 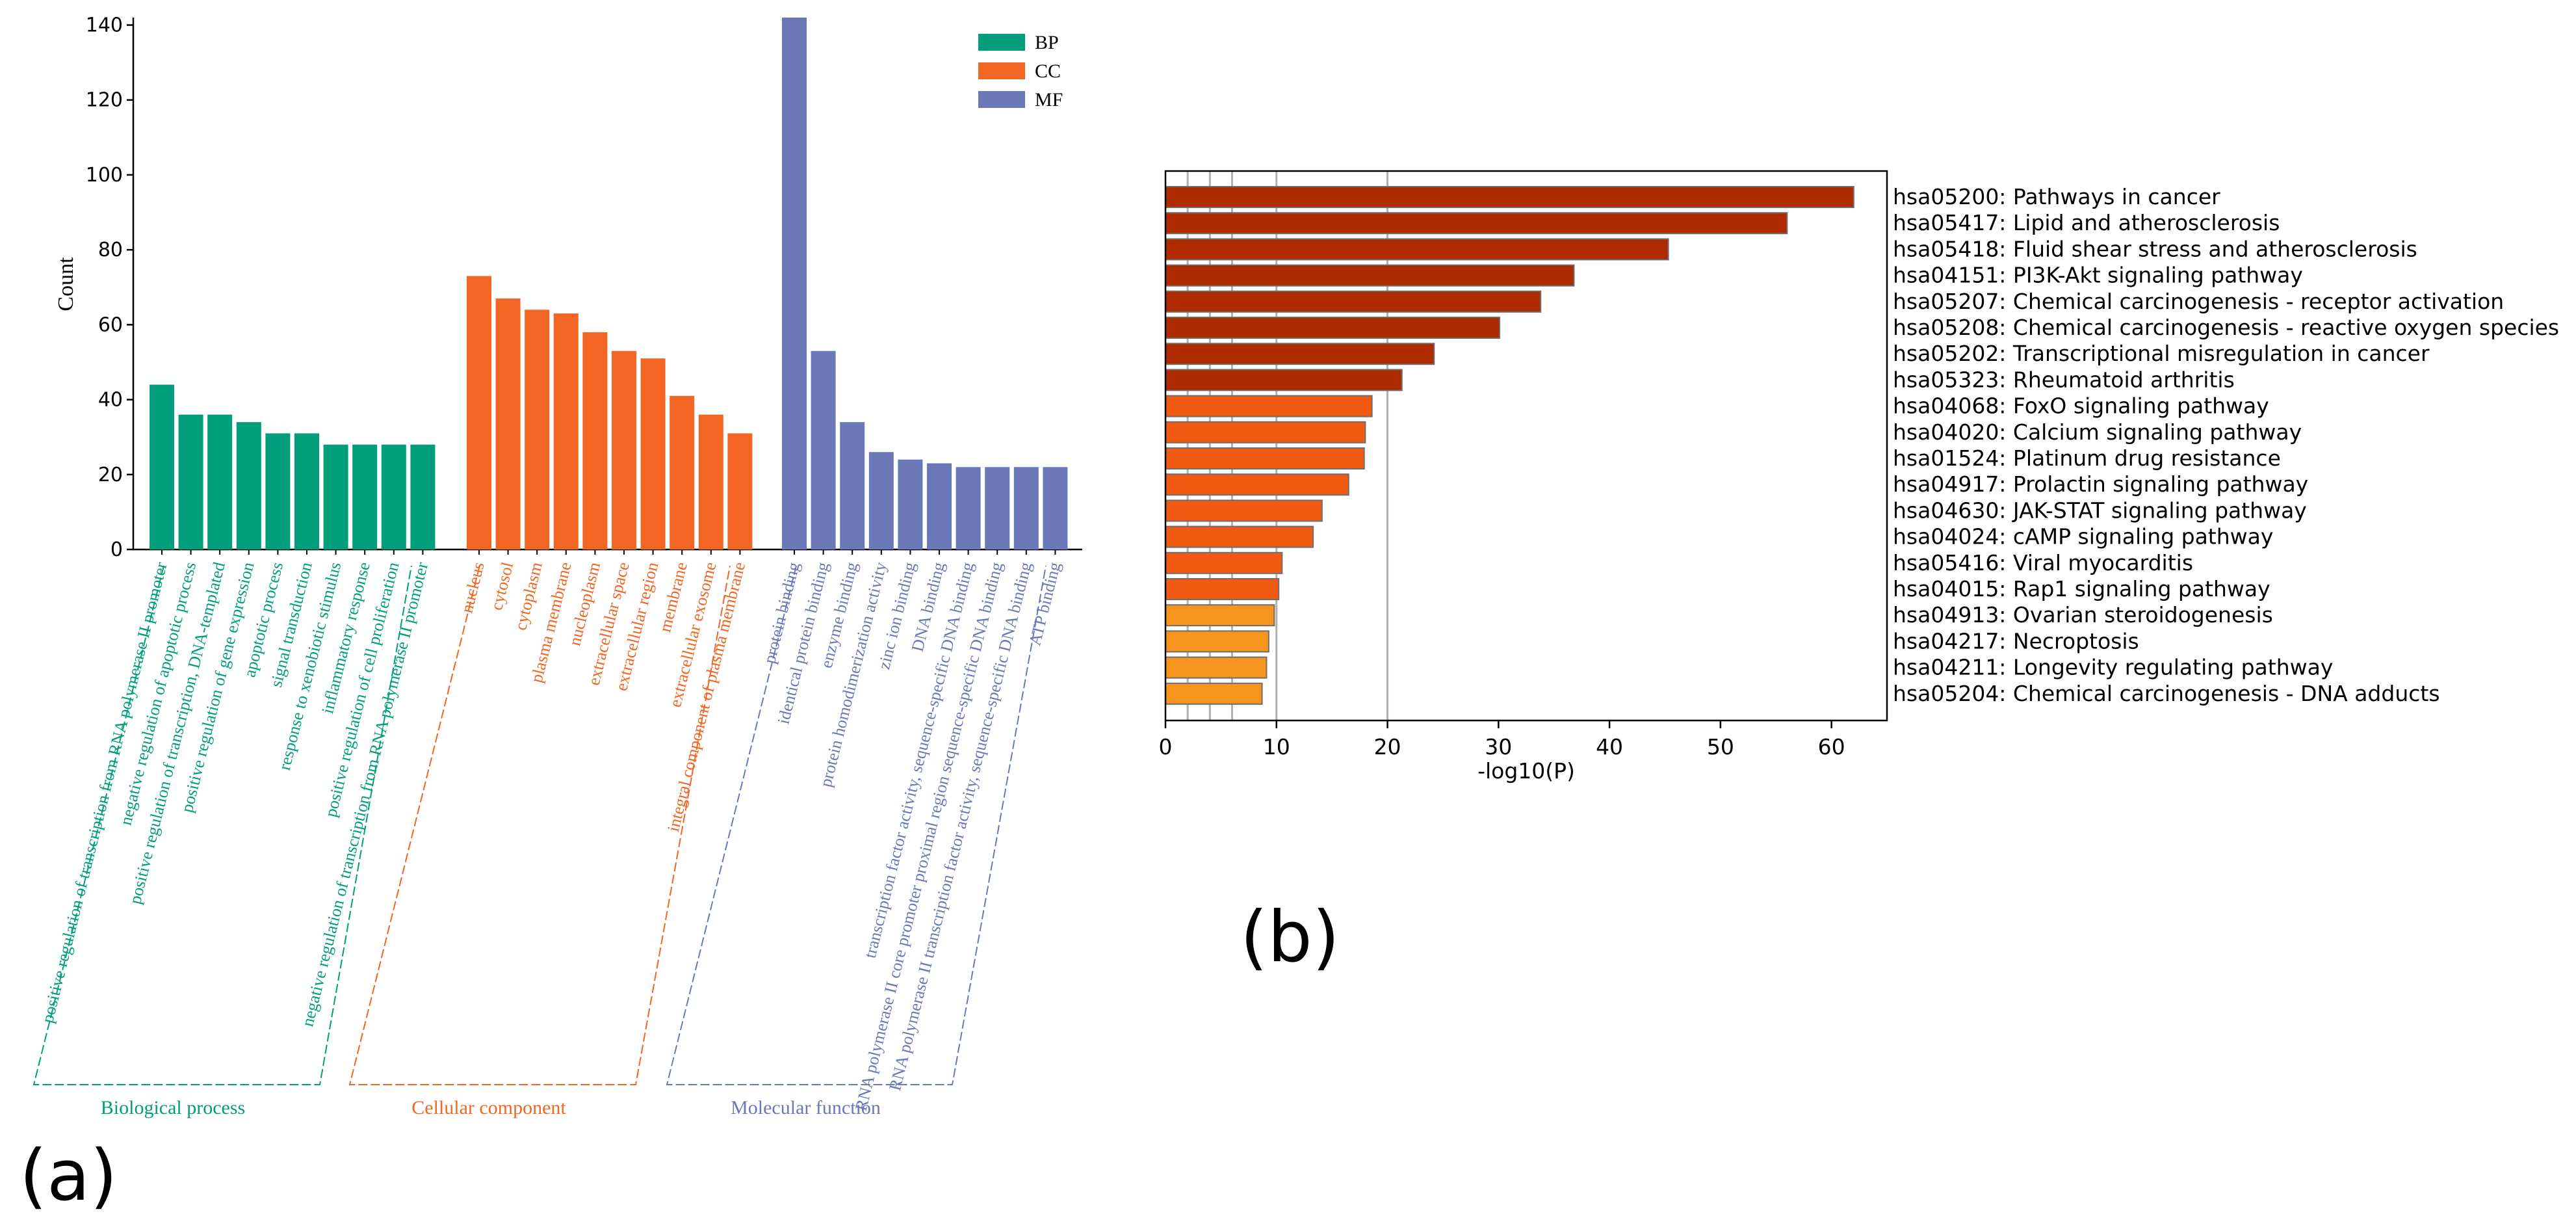 I want to click on kegg-term-label: hsa04630: JAK-STAT signaling pathway, so click(x=2100, y=510).